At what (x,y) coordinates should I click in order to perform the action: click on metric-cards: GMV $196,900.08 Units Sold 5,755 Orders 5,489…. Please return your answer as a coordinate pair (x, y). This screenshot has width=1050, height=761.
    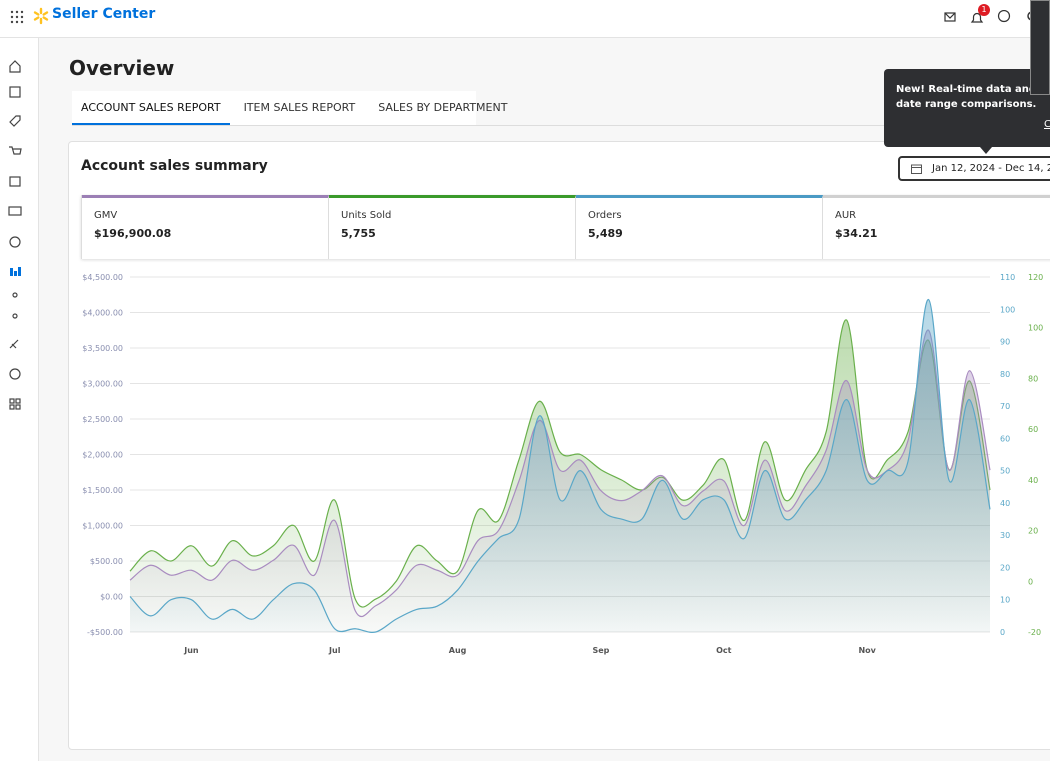
    Looking at the image, I should click on (565, 227).